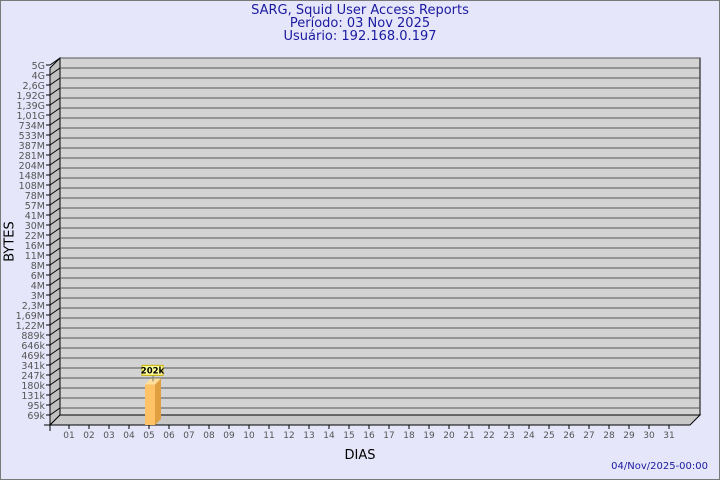 This screenshot has height=480, width=720. What do you see at coordinates (609, 436) in the screenshot?
I see `x-tick-label: 28` at bounding box center [609, 436].